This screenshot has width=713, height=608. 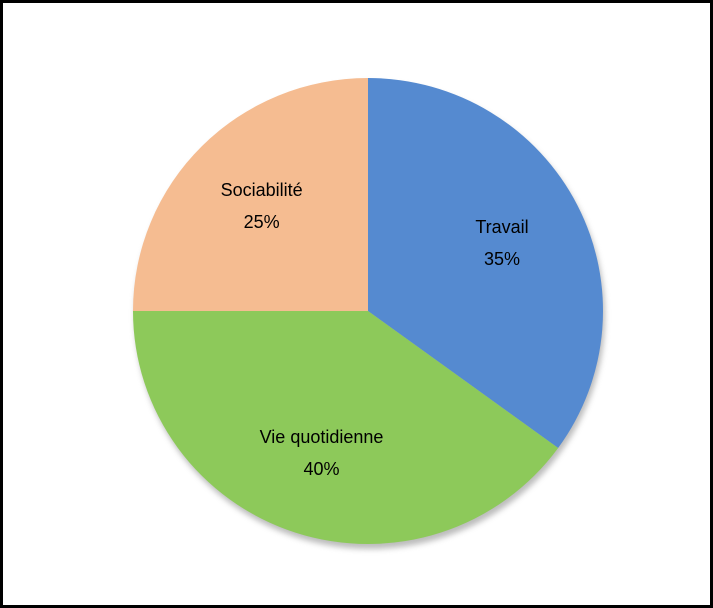 I want to click on value-label: 25%, so click(x=261, y=221).